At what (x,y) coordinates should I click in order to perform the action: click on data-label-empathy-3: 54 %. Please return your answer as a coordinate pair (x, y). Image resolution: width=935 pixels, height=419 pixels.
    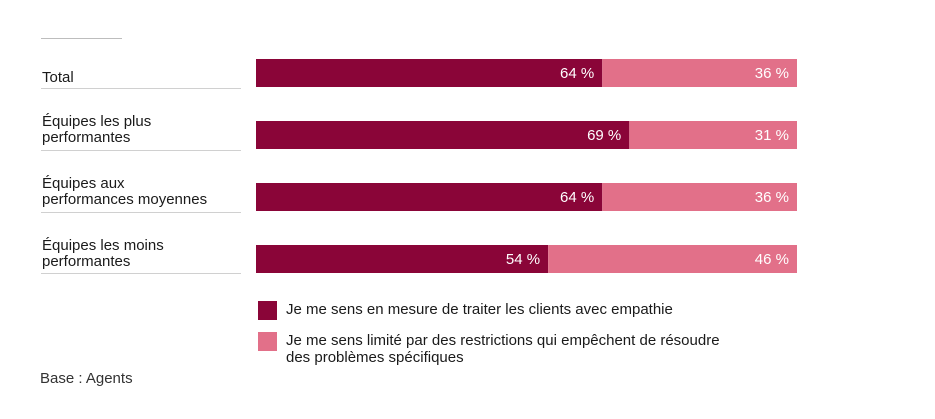
    Looking at the image, I should click on (523, 259).